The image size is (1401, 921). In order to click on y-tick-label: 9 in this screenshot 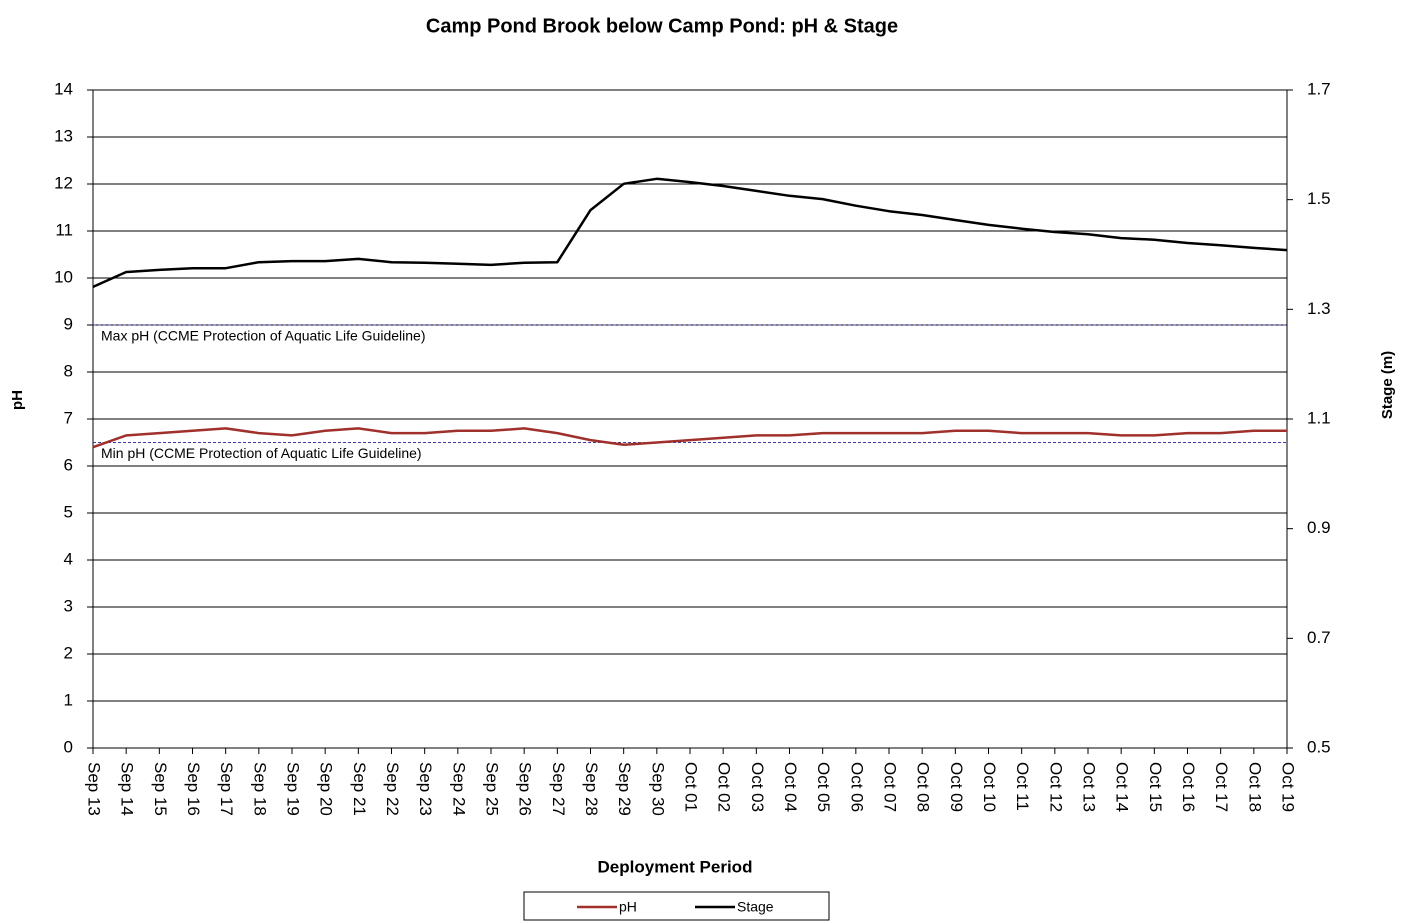, I will do `click(68, 323)`.